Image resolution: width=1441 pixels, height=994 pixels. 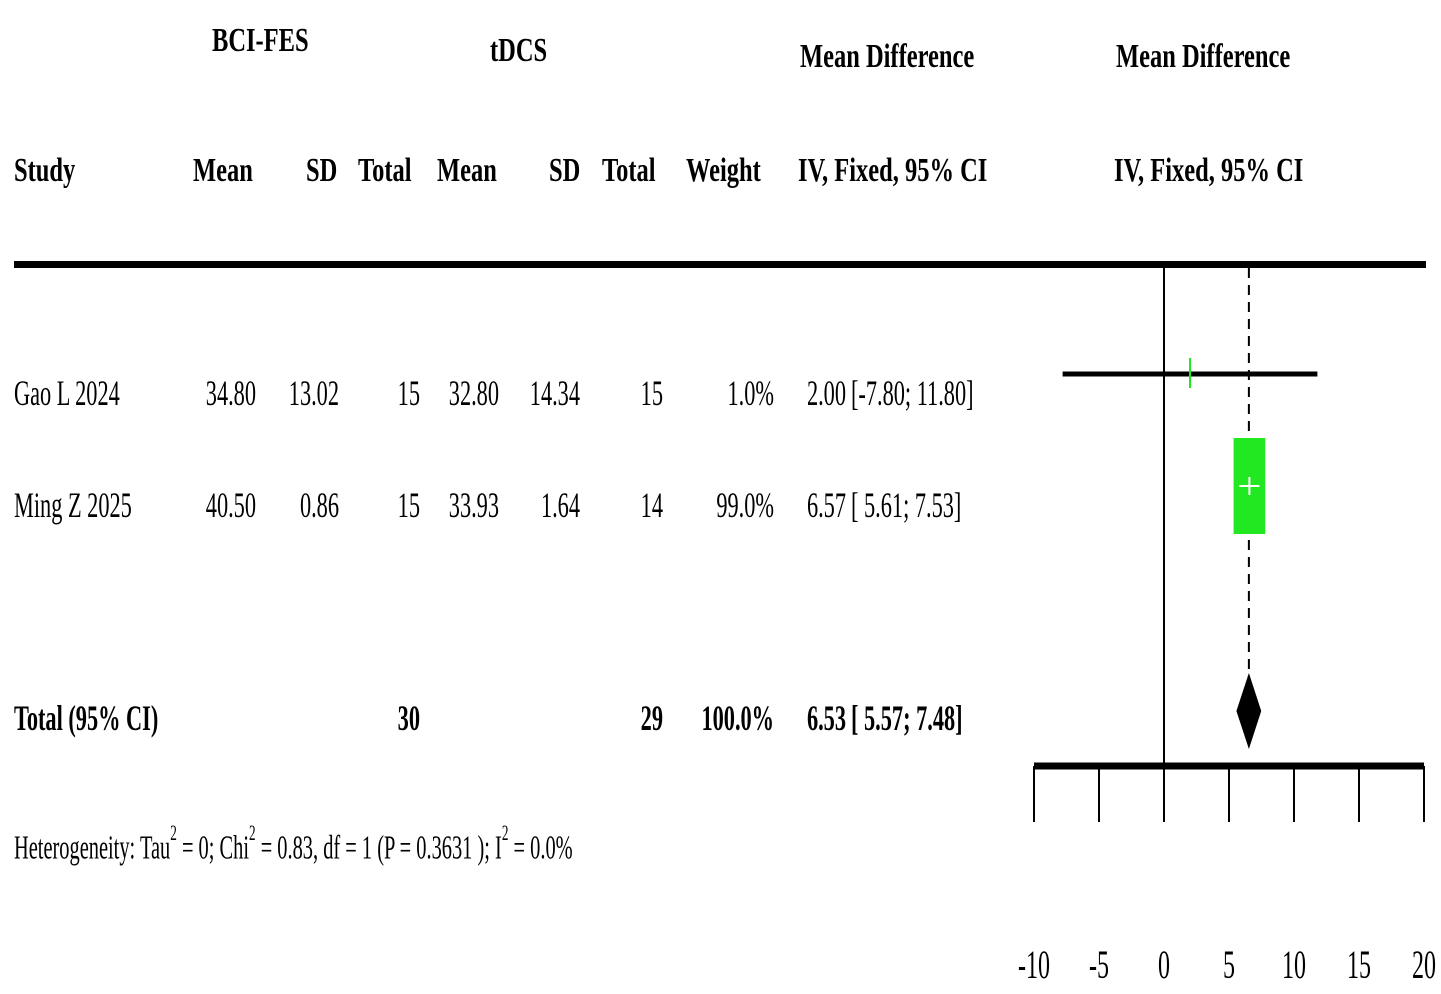 I want to click on sd2-value: 1.64, so click(x=560, y=505).